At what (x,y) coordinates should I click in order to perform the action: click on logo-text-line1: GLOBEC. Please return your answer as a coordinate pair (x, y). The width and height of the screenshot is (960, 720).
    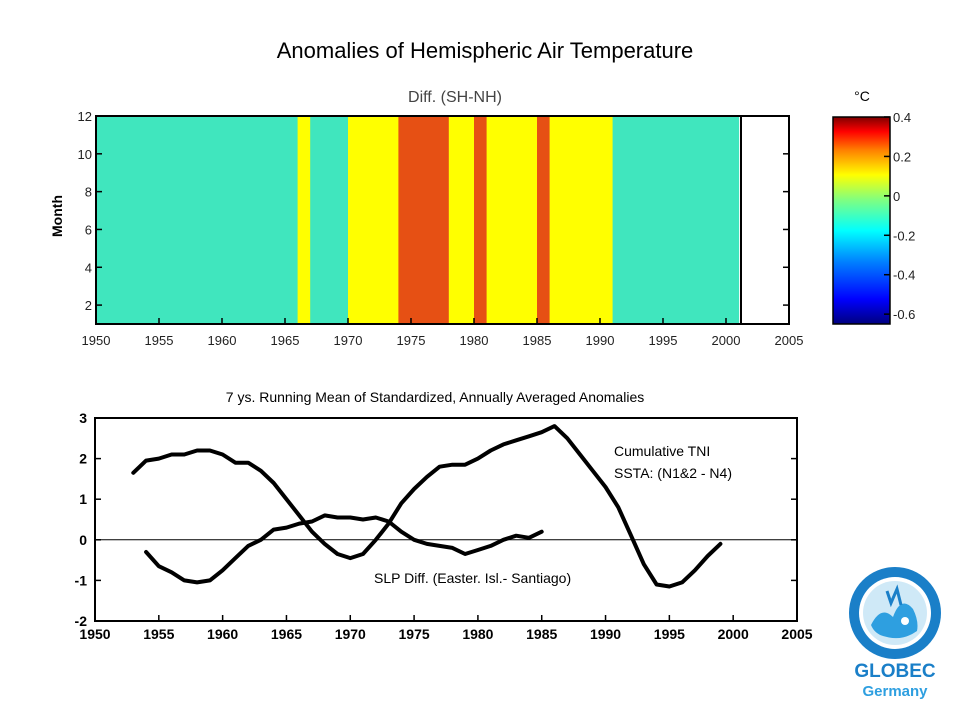
    Looking at the image, I should click on (895, 671).